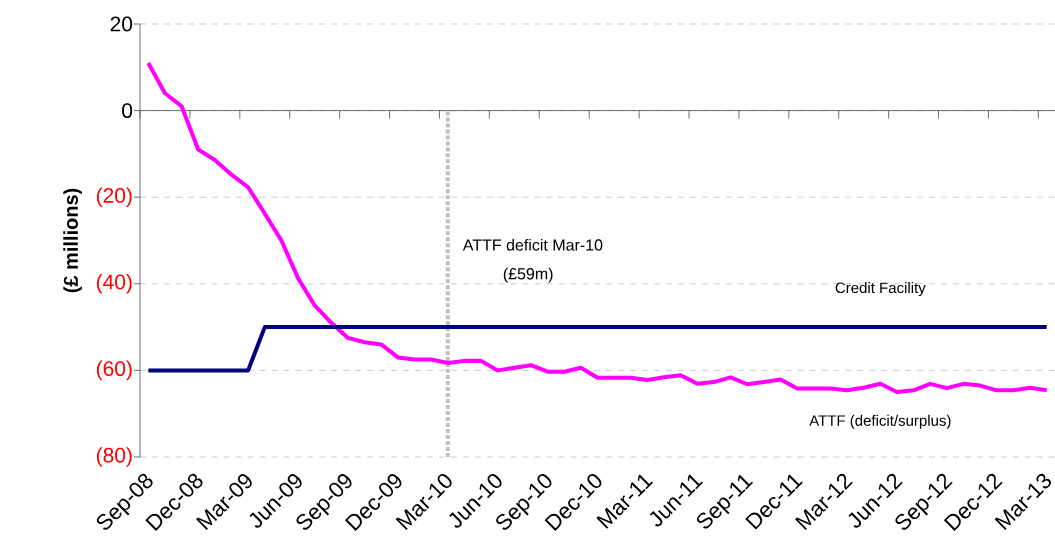 The image size is (1055, 559). What do you see at coordinates (114, 284) in the screenshot?
I see `y-tick-label: (40)` at bounding box center [114, 284].